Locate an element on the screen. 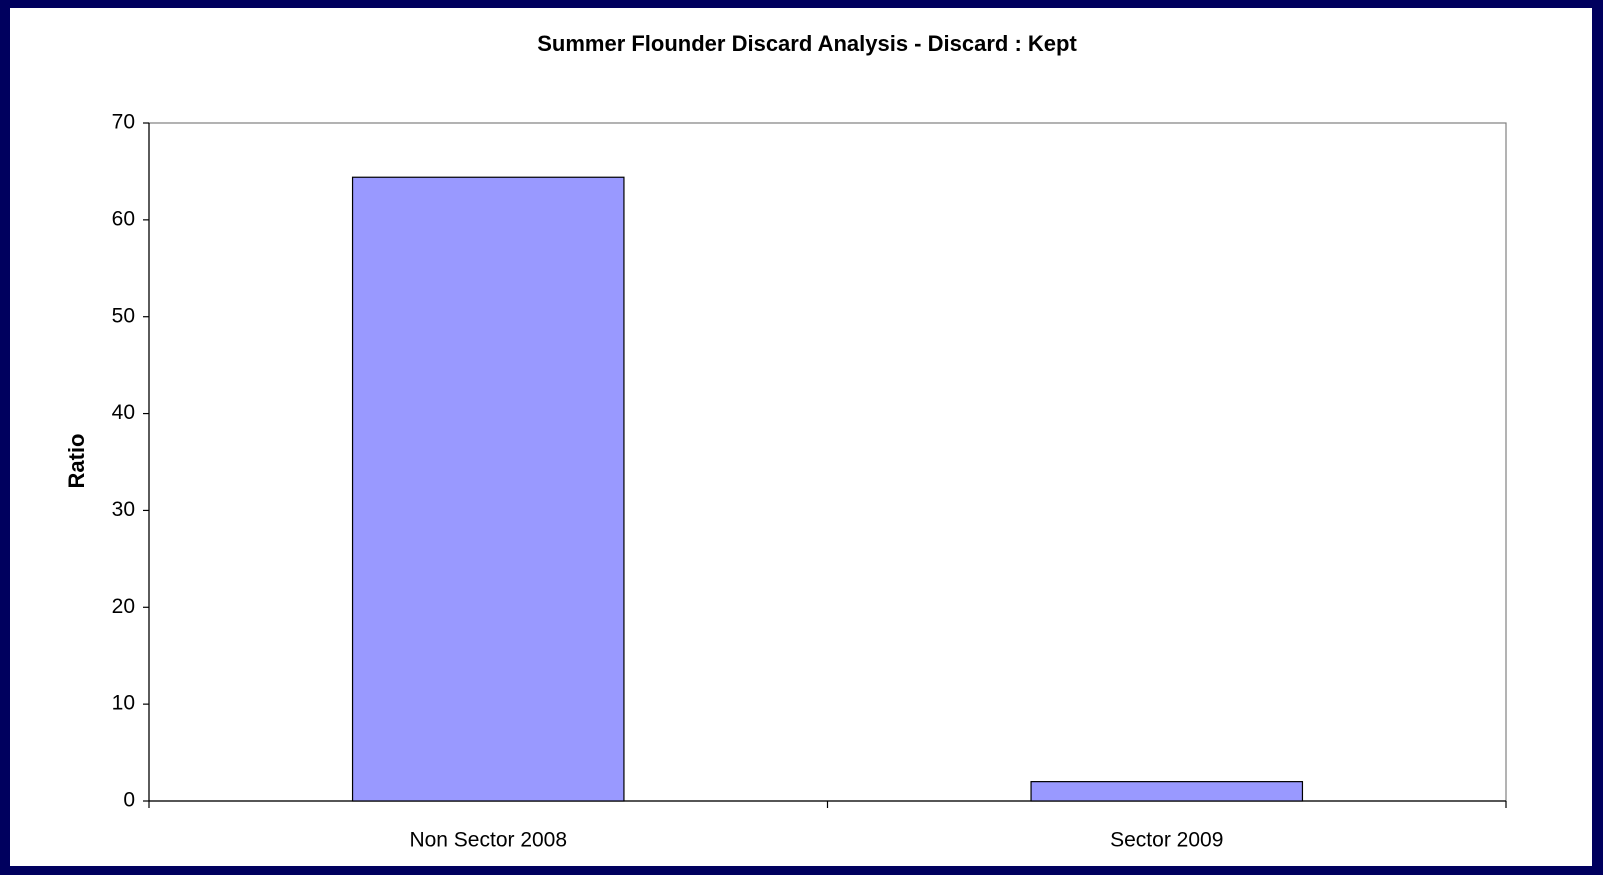  y-tick-label: 0 is located at coordinates (129, 800).